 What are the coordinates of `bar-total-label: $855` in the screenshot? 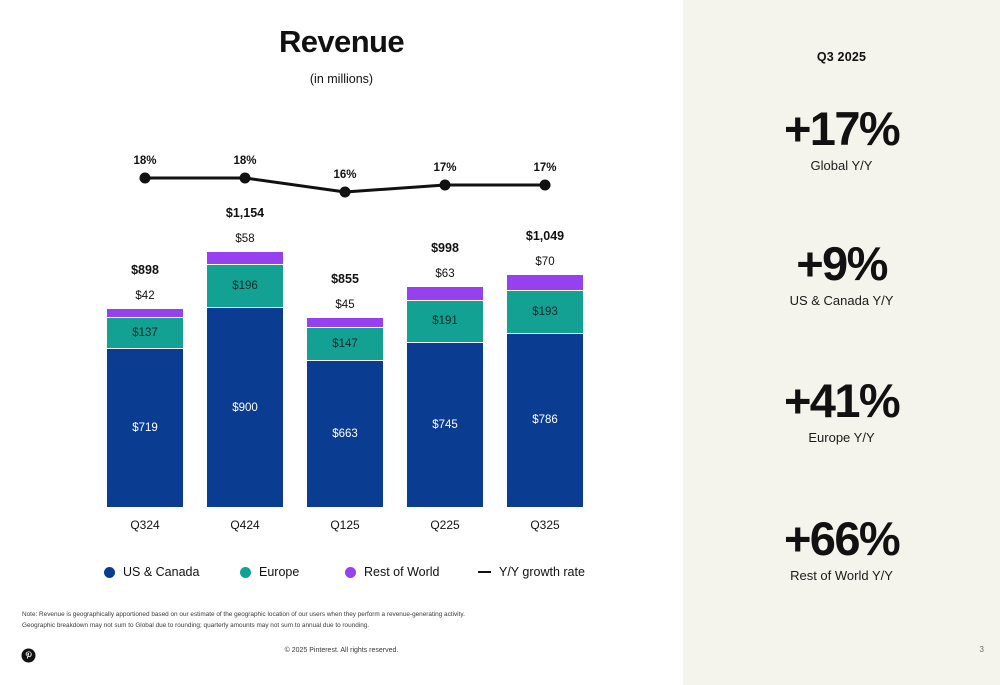 It's located at (345, 279).